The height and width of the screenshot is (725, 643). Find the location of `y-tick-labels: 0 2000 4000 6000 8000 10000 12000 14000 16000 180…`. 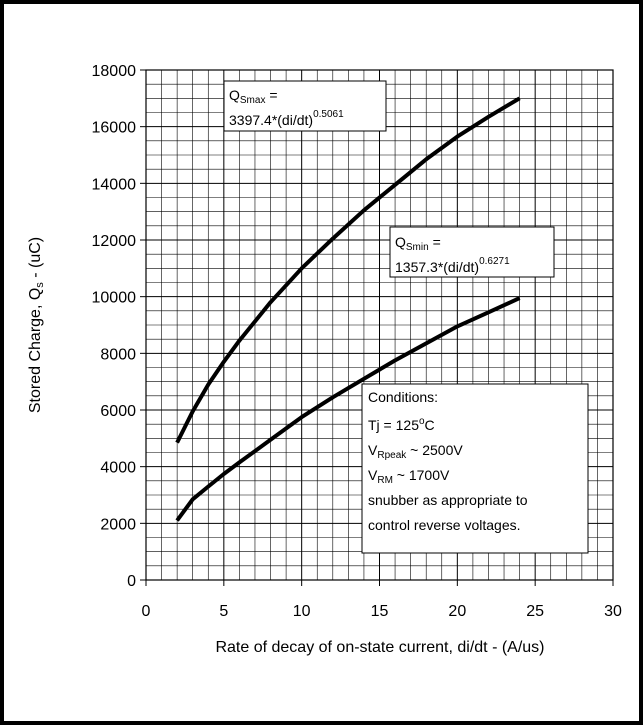

y-tick-labels: 0 2000 4000 6000 8000 10000 12000 14000 16000 180… is located at coordinates (114, 326).